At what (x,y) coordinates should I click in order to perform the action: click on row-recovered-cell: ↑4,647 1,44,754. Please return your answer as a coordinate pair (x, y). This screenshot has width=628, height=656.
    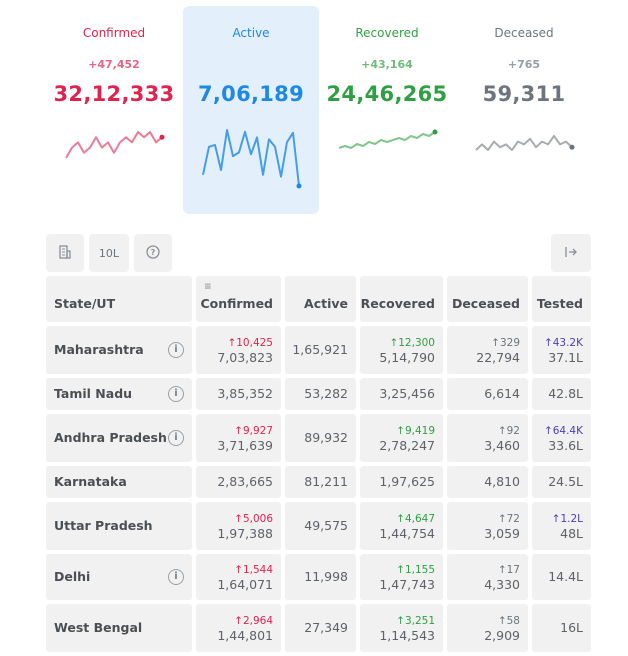
    Looking at the image, I should click on (401, 526).